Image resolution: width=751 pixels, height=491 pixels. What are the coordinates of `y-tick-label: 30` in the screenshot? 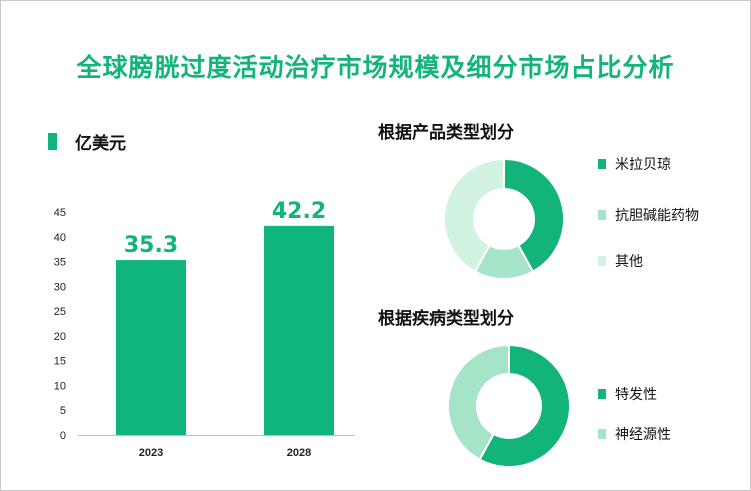 It's located at (60, 287).